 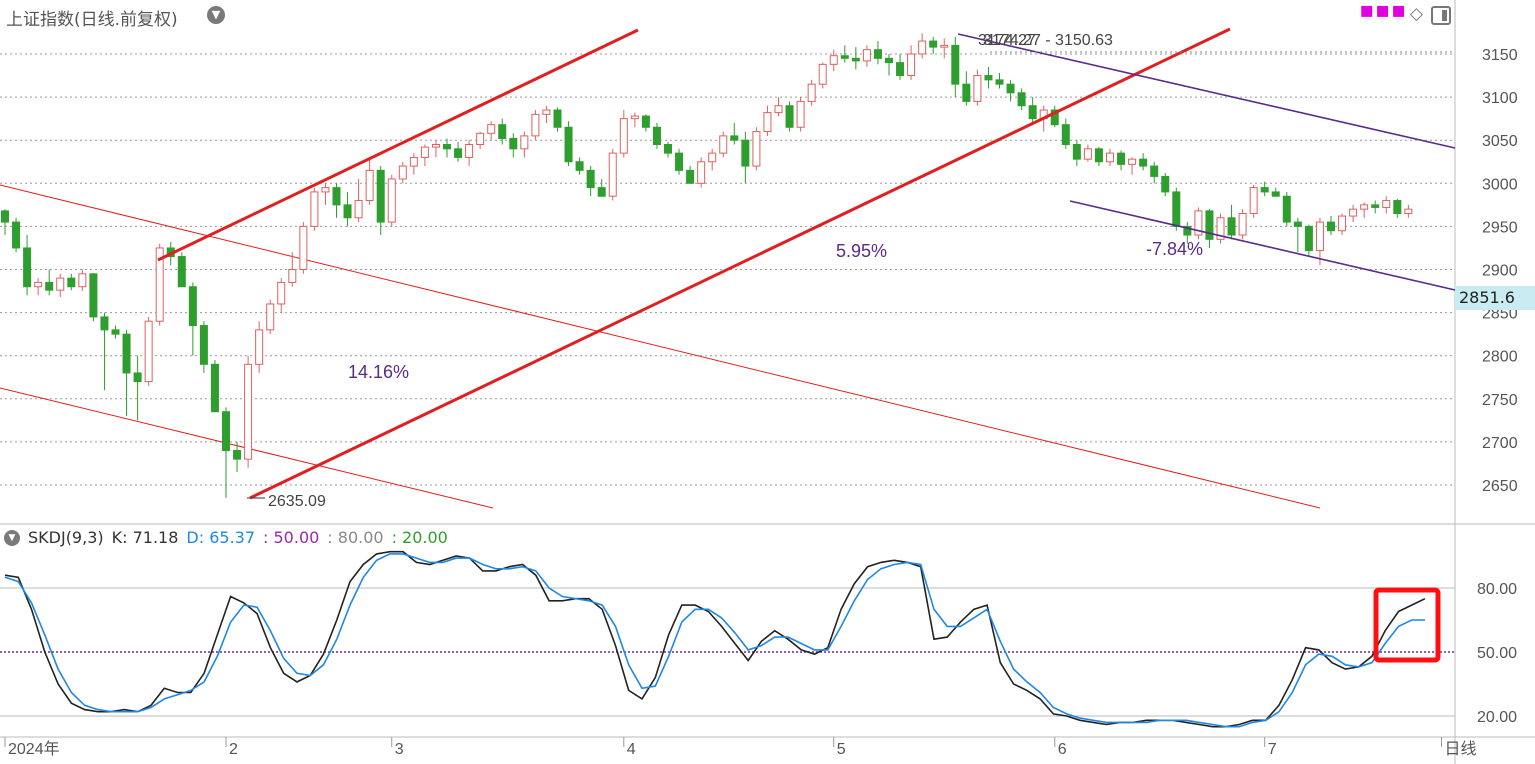 What do you see at coordinates (1500, 357) in the screenshot?
I see `y-tick-label: 2800` at bounding box center [1500, 357].